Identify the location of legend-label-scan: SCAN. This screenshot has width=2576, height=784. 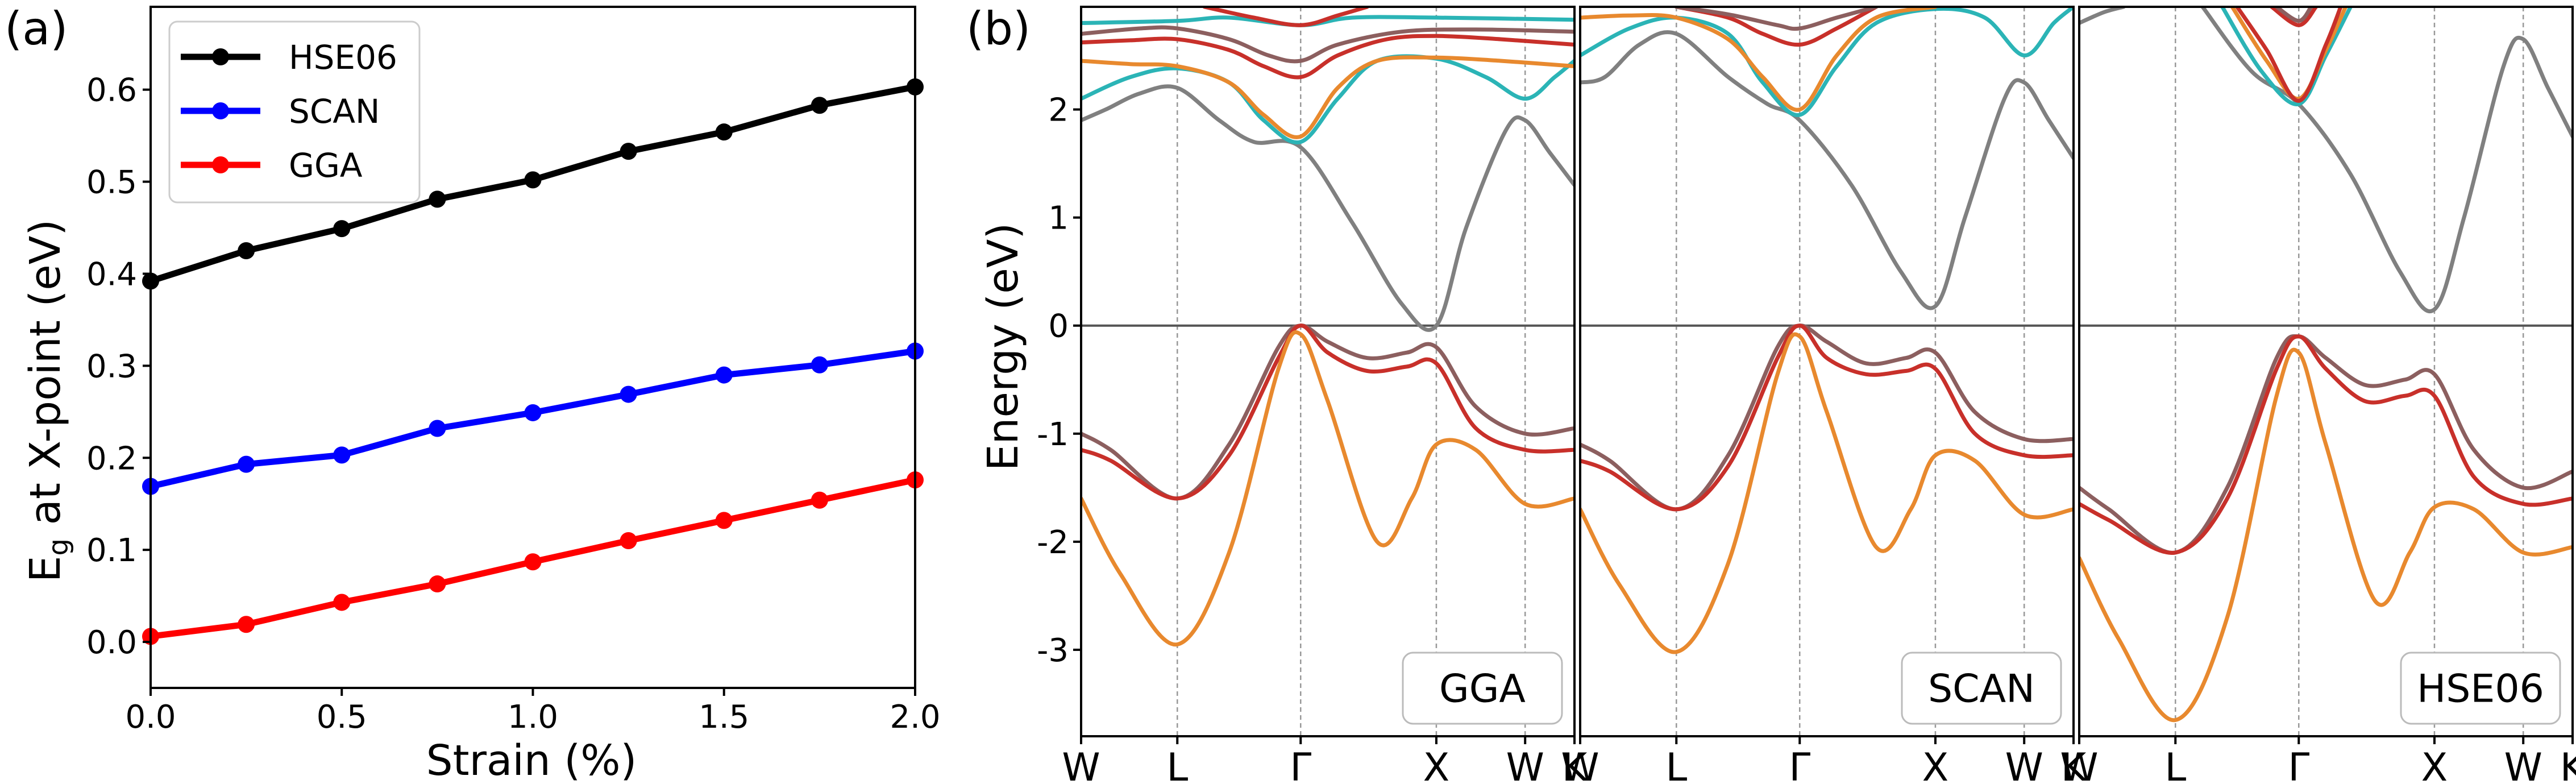
(334, 112).